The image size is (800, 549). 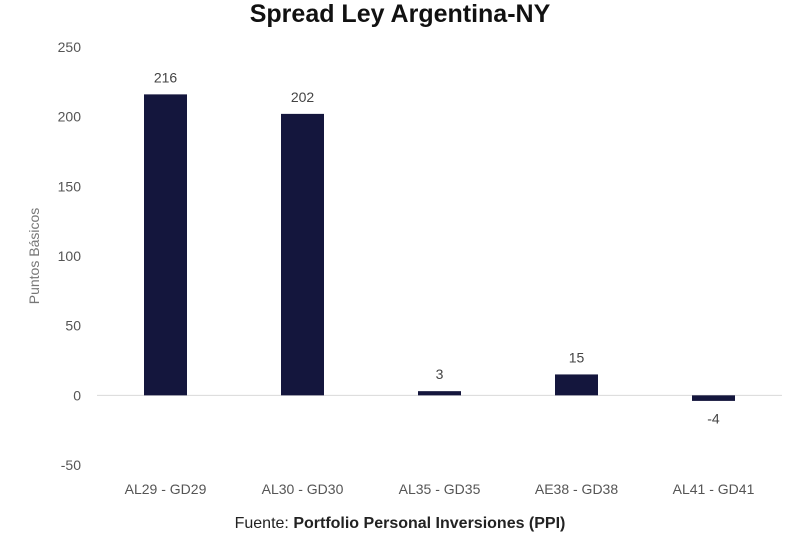 What do you see at coordinates (714, 489) in the screenshot?
I see `x-tick-label: AL41 - GD41` at bounding box center [714, 489].